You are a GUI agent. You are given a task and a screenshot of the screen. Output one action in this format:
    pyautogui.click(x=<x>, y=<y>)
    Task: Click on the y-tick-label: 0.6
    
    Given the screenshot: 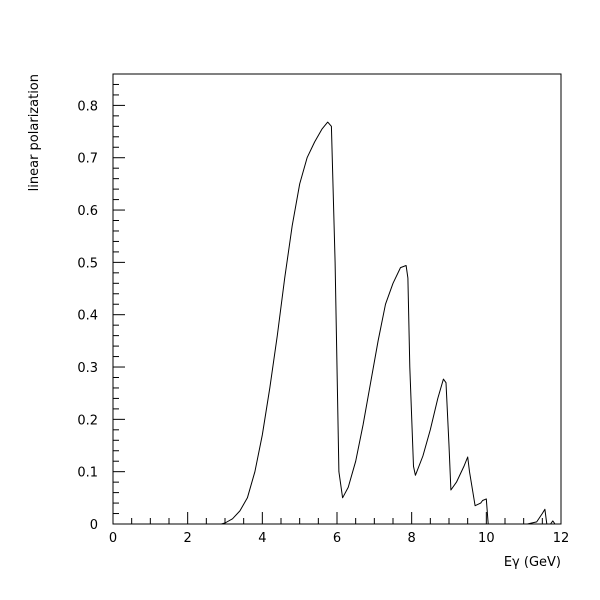 What is the action you would take?
    pyautogui.click(x=87, y=211)
    